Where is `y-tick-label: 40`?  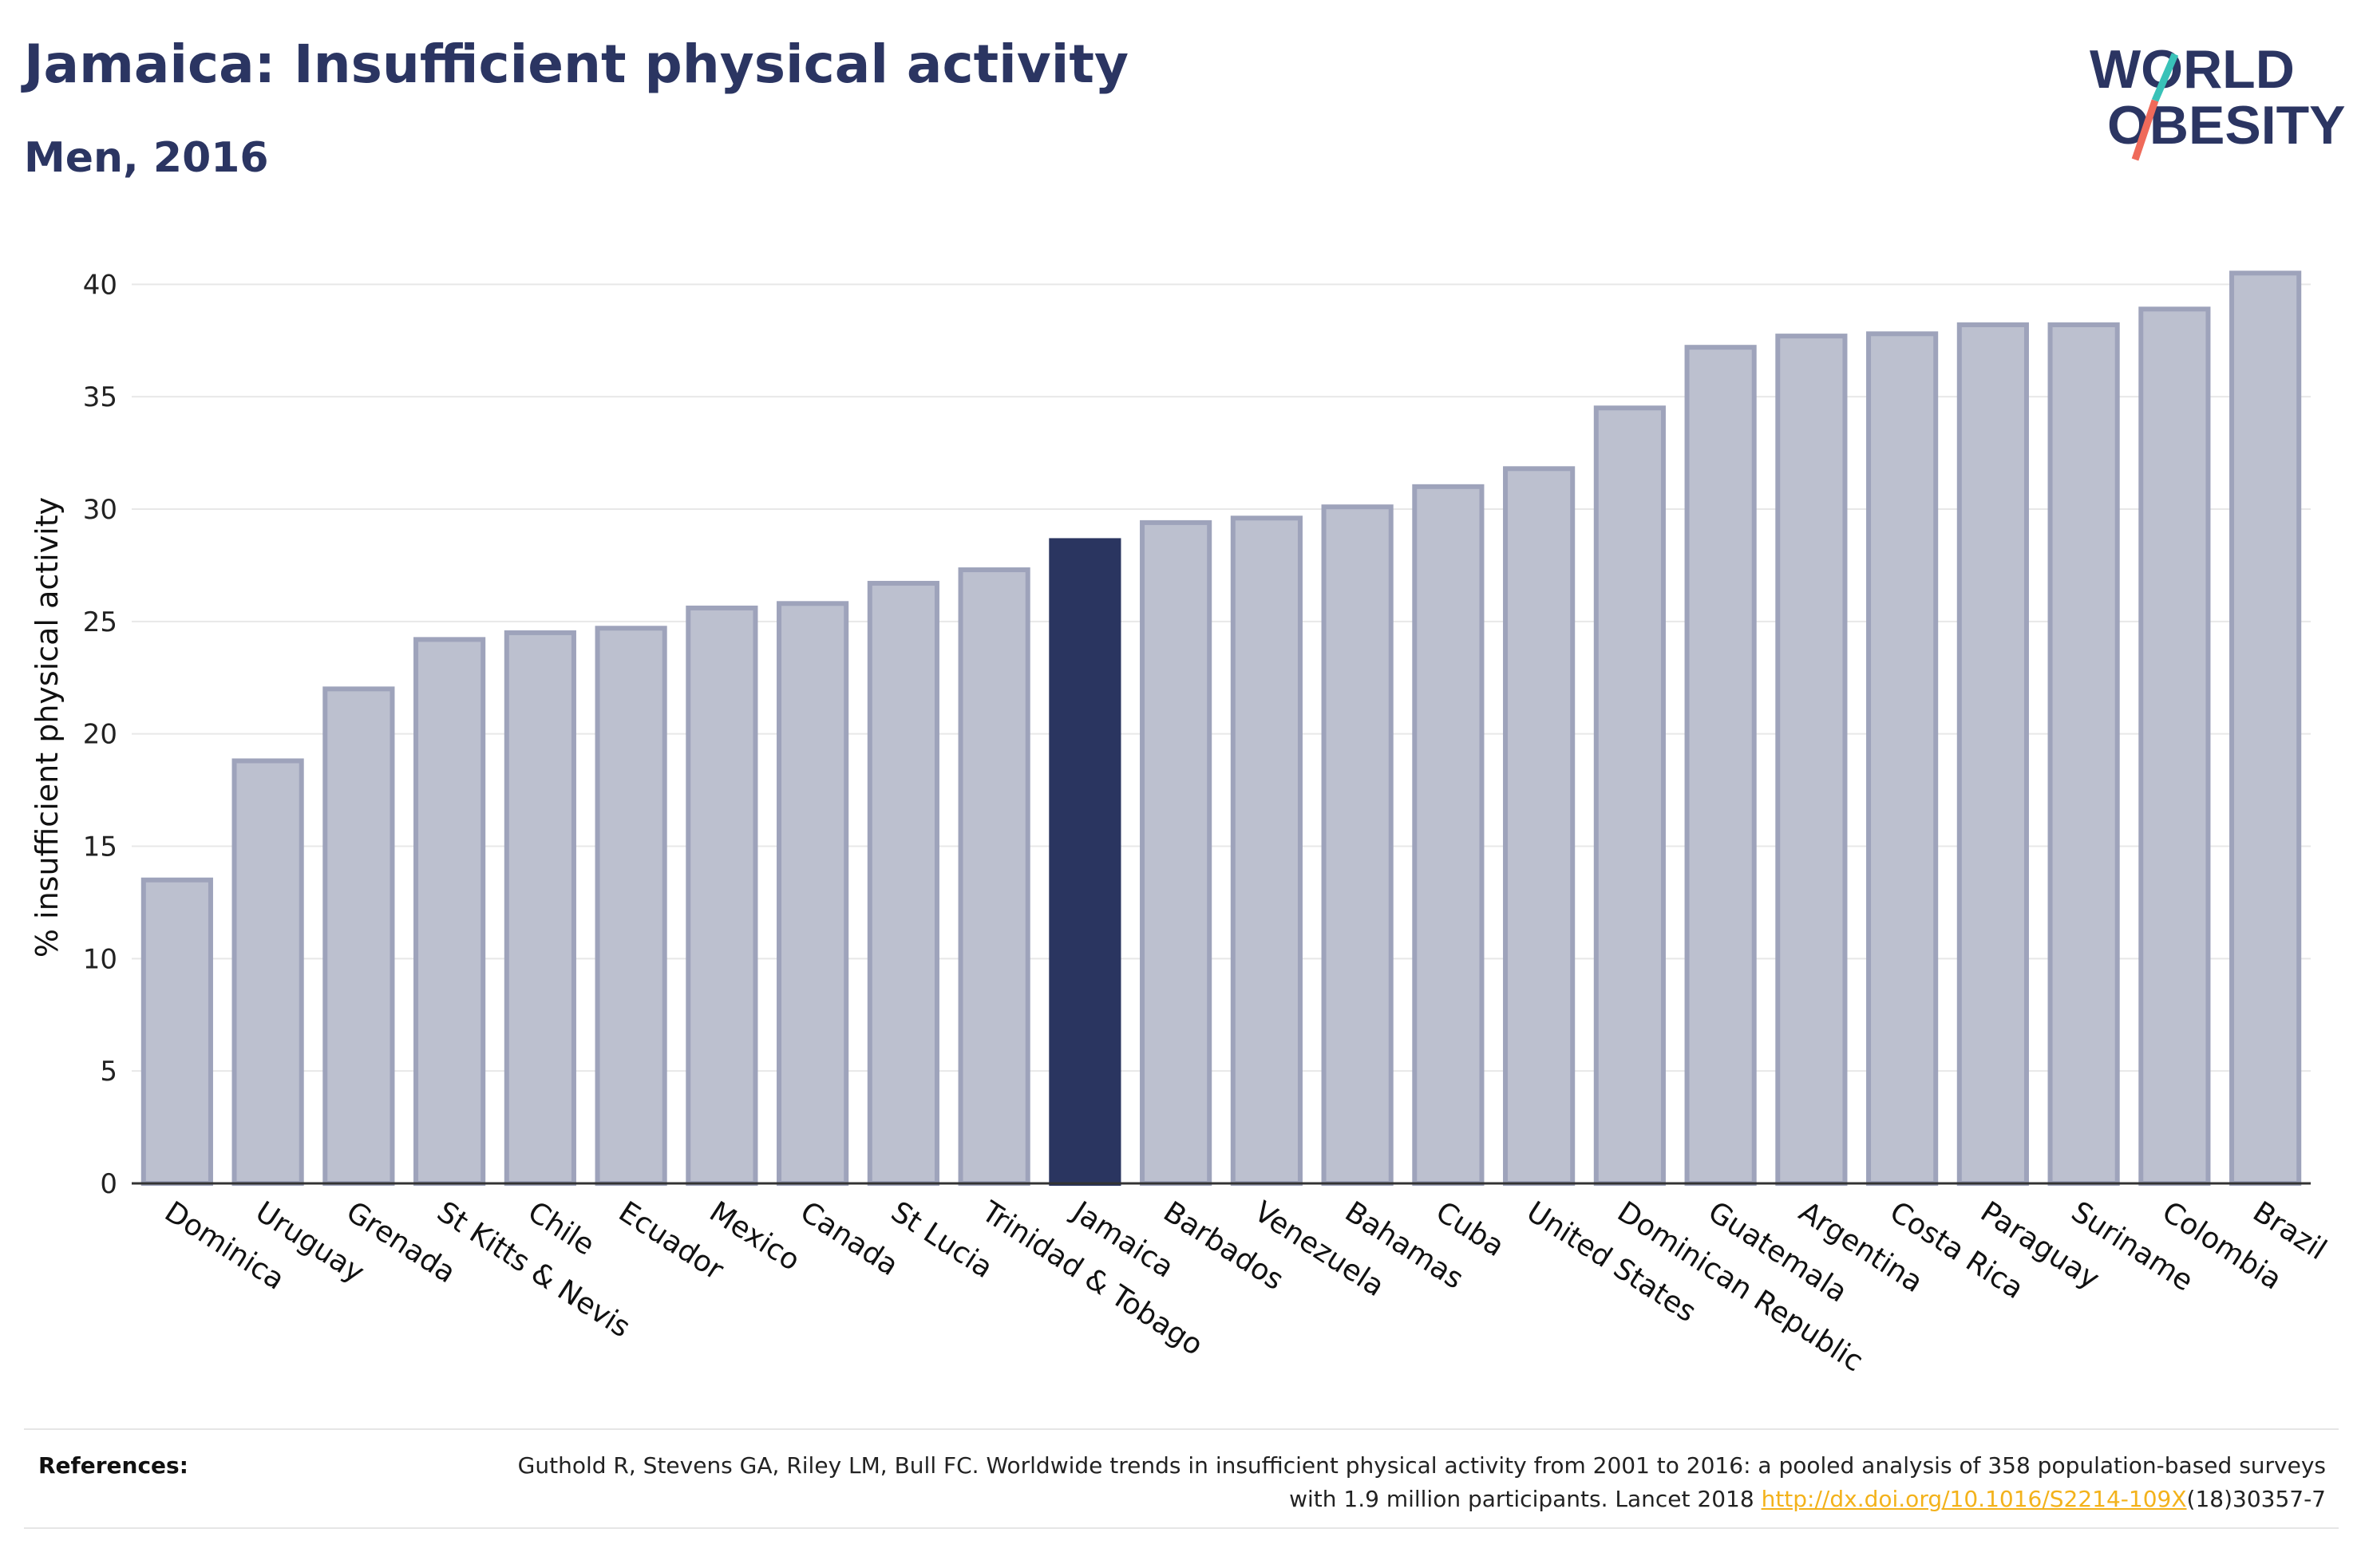 y-tick-label: 40 is located at coordinates (100, 285).